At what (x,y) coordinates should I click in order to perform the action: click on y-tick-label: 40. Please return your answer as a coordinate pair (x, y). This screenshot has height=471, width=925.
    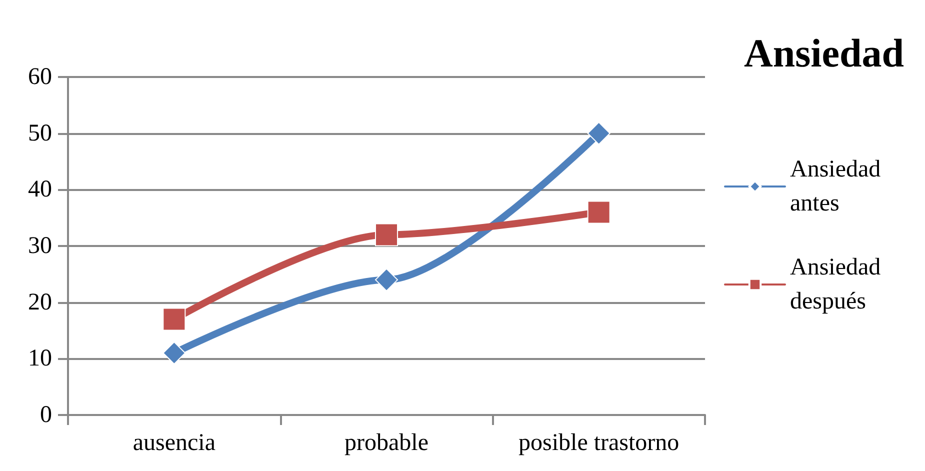
    Looking at the image, I should click on (40, 189).